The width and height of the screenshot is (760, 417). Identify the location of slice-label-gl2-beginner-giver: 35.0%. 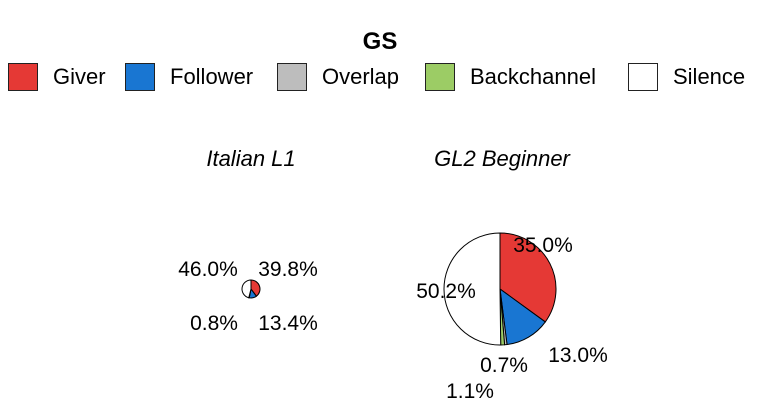
(543, 245).